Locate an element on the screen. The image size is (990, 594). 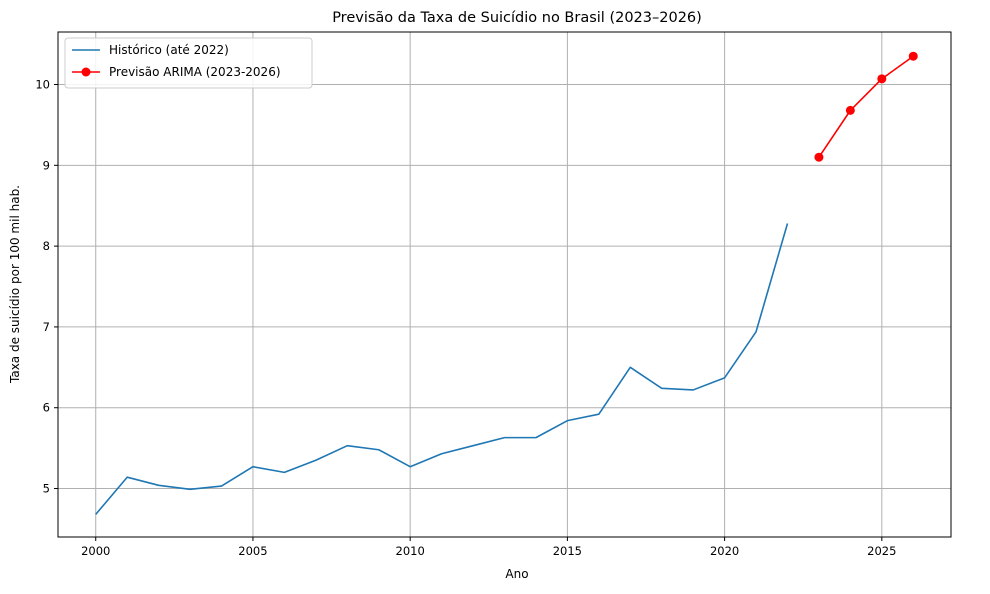
y-tick-label: 7 is located at coordinates (46, 327).